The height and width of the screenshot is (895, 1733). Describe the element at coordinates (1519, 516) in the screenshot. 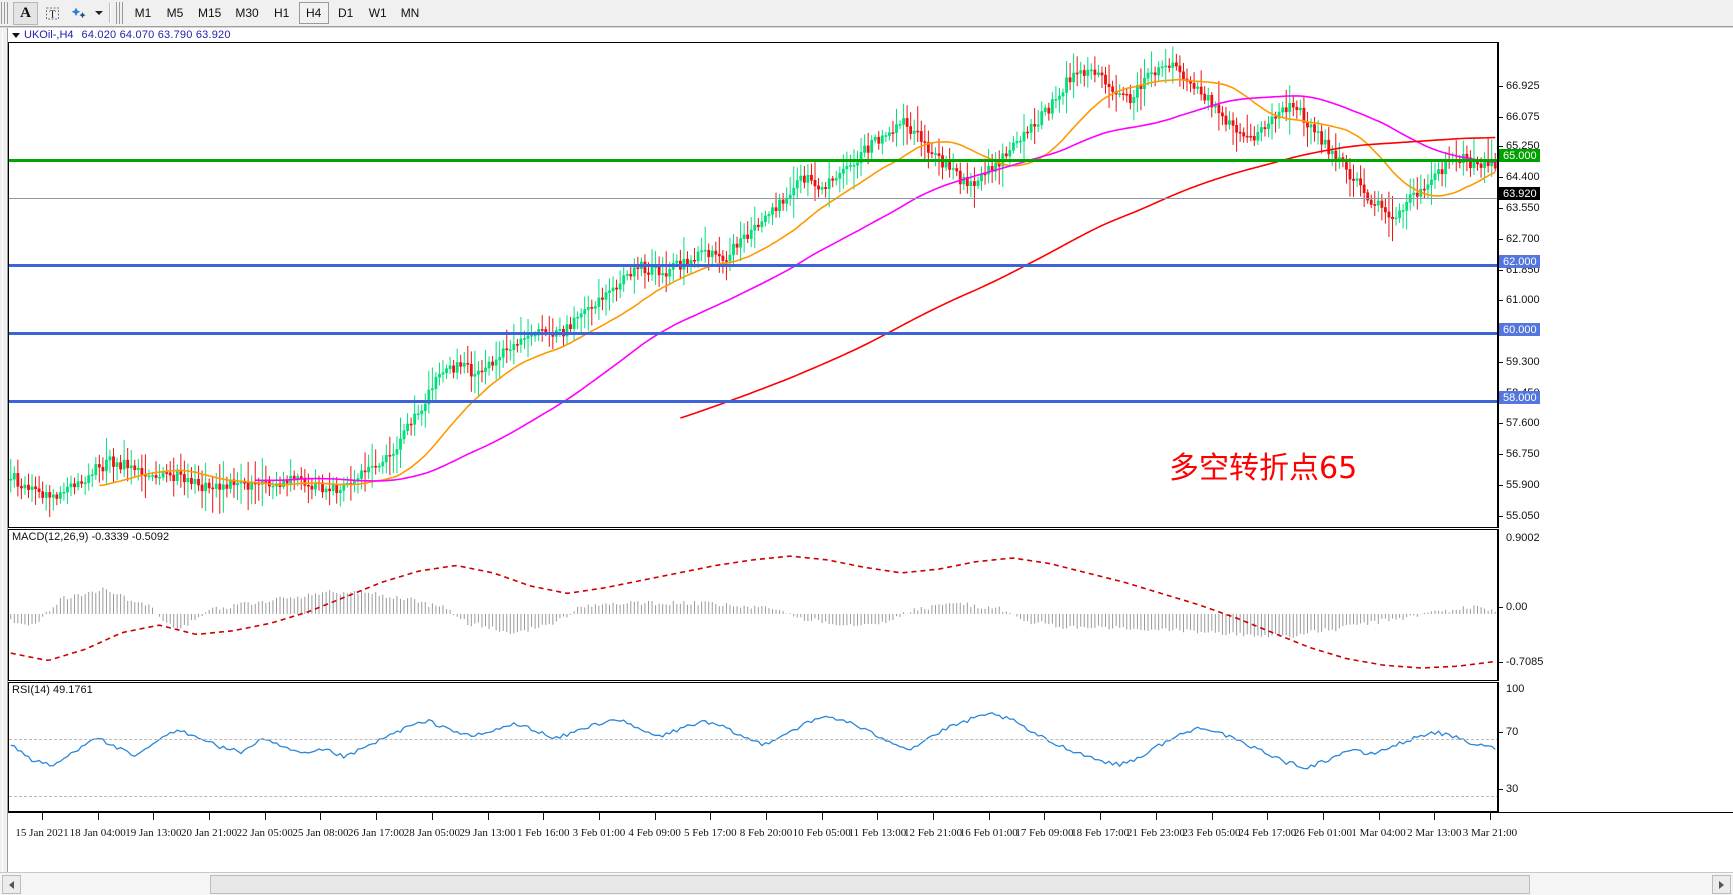

I see `price-tick-55.050: 55.050` at that location.